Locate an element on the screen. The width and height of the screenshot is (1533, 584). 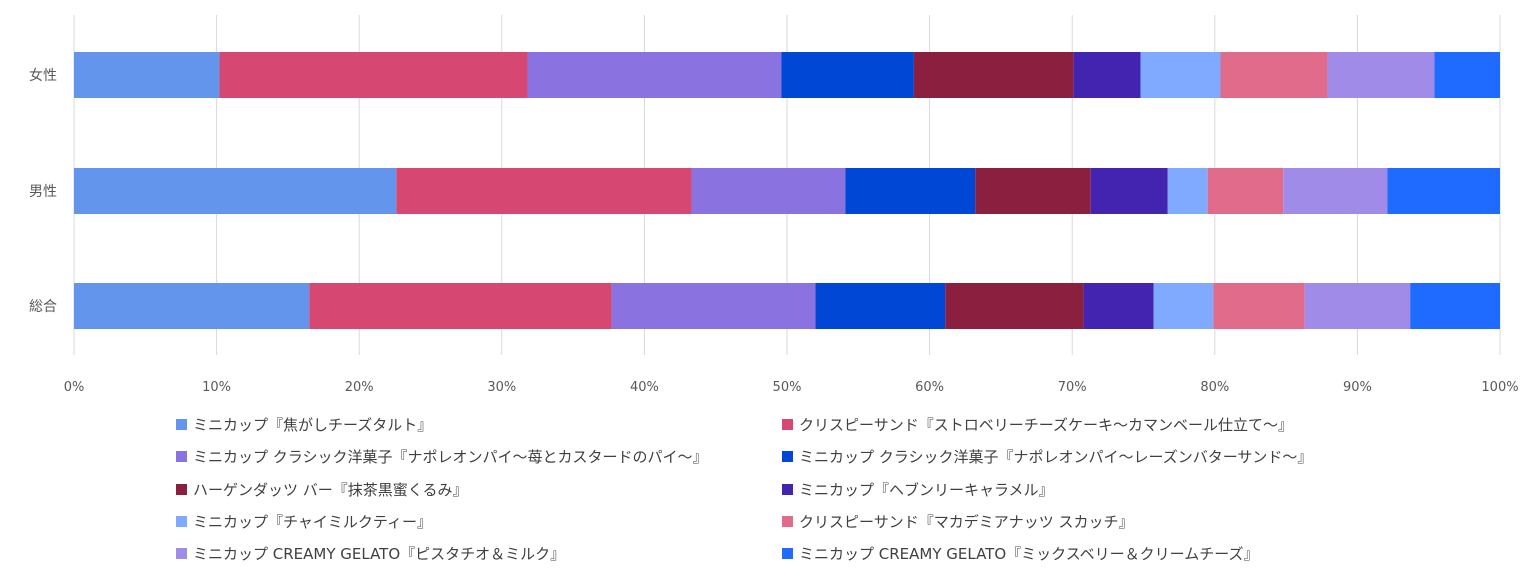
x-tick-label: 0% is located at coordinates (74, 387).